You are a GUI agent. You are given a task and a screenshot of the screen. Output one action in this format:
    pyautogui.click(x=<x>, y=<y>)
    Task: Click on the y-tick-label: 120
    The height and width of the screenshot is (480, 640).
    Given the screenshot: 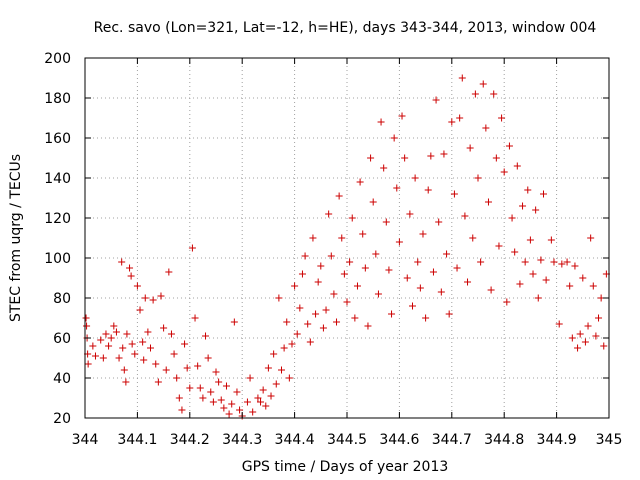 What is the action you would take?
    pyautogui.click(x=57, y=219)
    